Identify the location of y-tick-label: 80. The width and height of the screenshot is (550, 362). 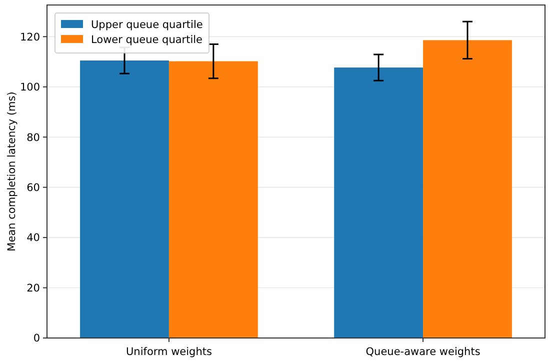
(33, 138).